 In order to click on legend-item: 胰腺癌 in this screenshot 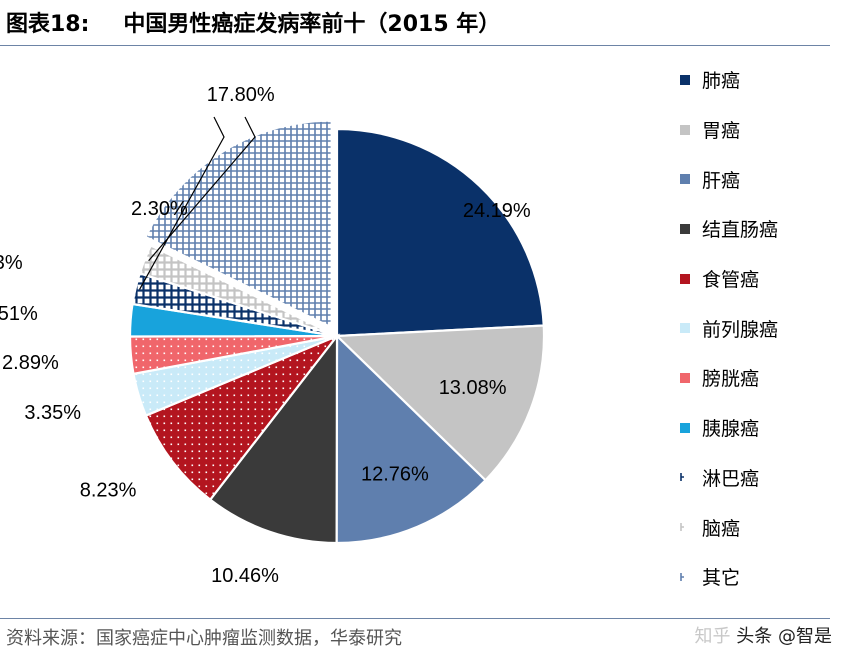, I will do `click(757, 428)`.